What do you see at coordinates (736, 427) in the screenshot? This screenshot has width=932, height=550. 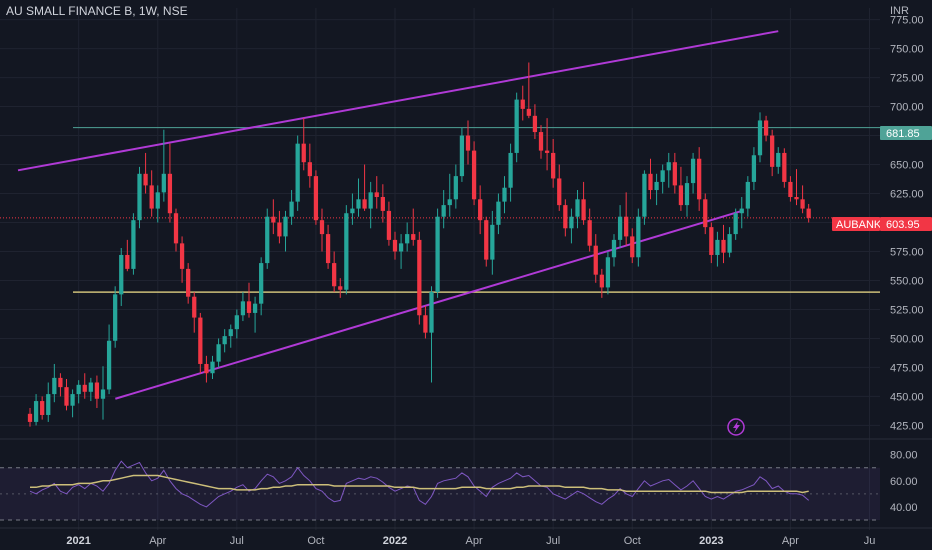 I see `lightning-icon` at bounding box center [736, 427].